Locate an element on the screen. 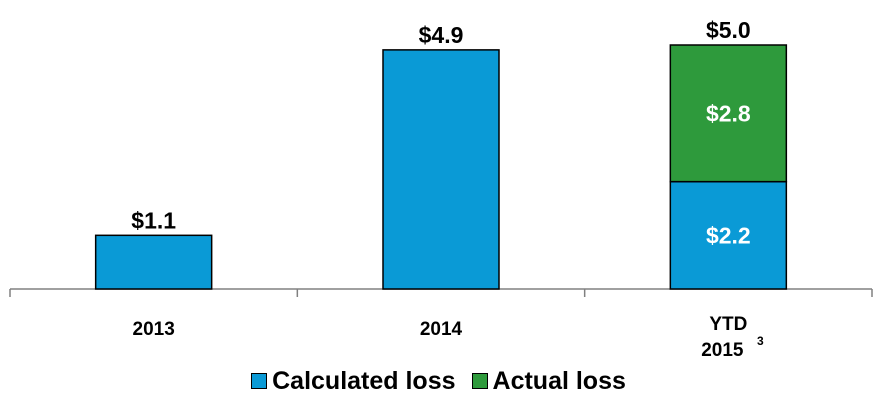  bar-value-label: $2.8 is located at coordinates (728, 113).